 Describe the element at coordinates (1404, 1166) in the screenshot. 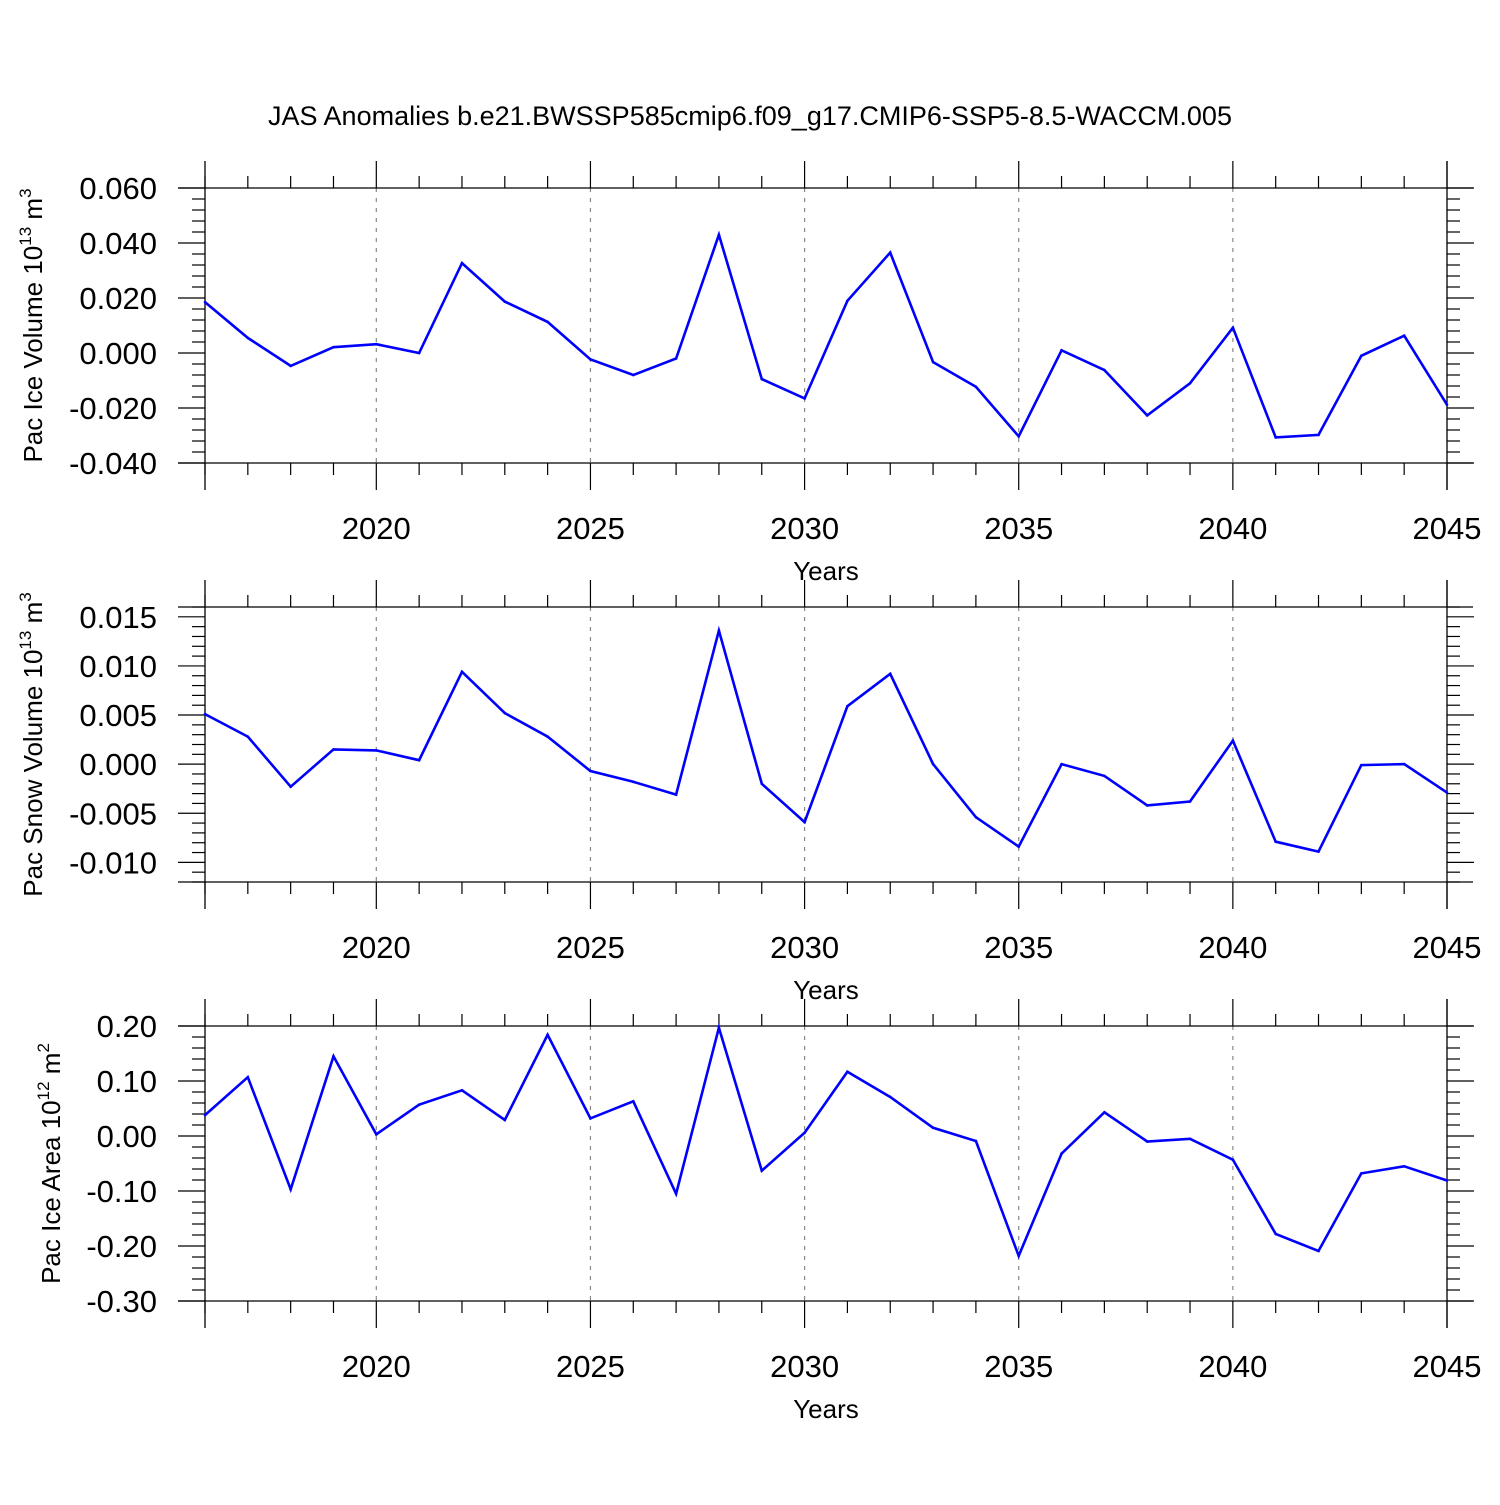

I see `data-point-ice-area-2044` at that location.